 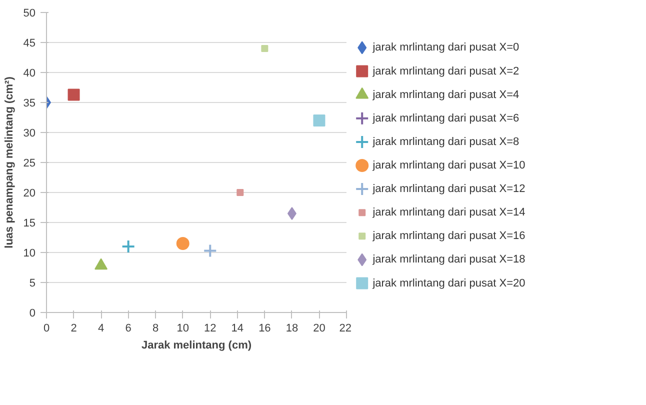 What do you see at coordinates (46, 328) in the screenshot?
I see `x-tick-label: 0` at bounding box center [46, 328].